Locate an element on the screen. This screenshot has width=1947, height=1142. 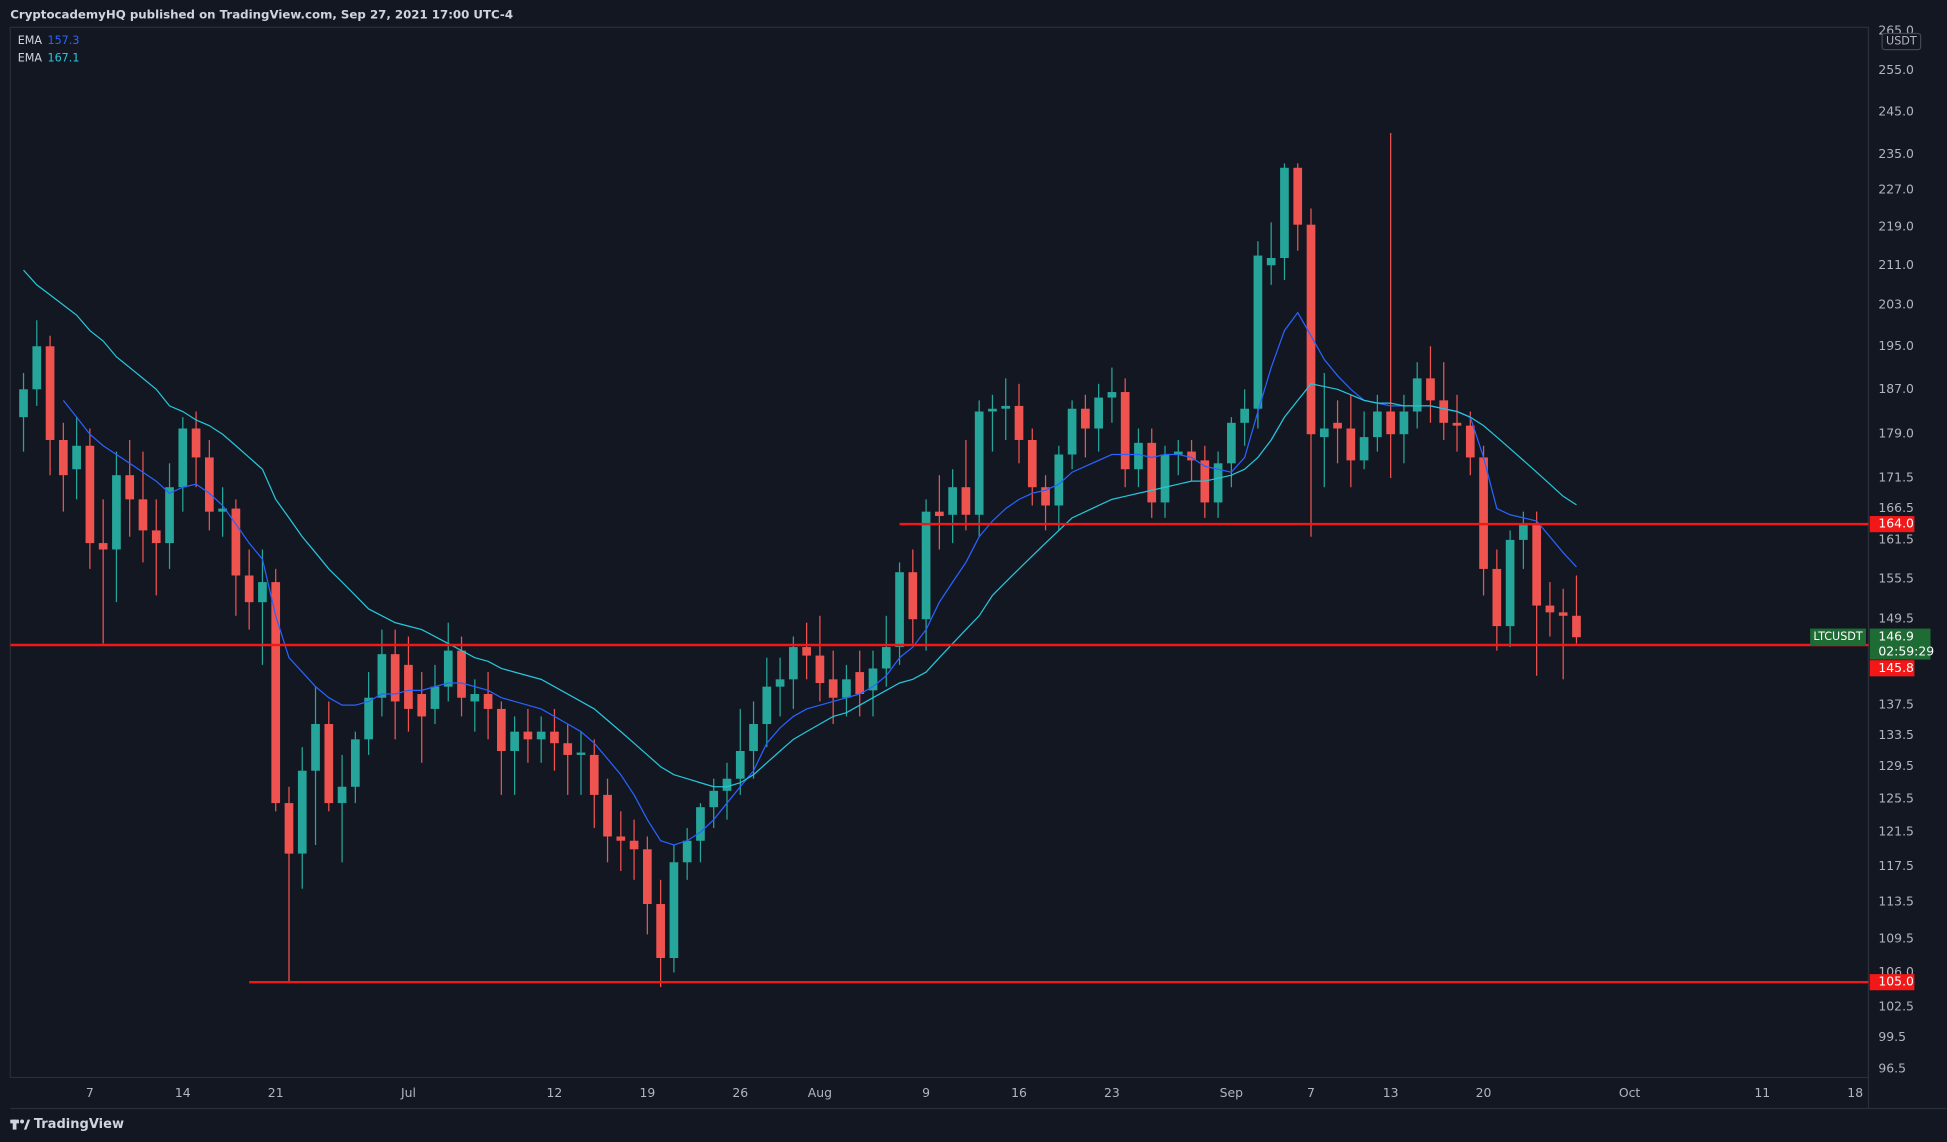
y-tick-label: 227.0 is located at coordinates (1896, 189).